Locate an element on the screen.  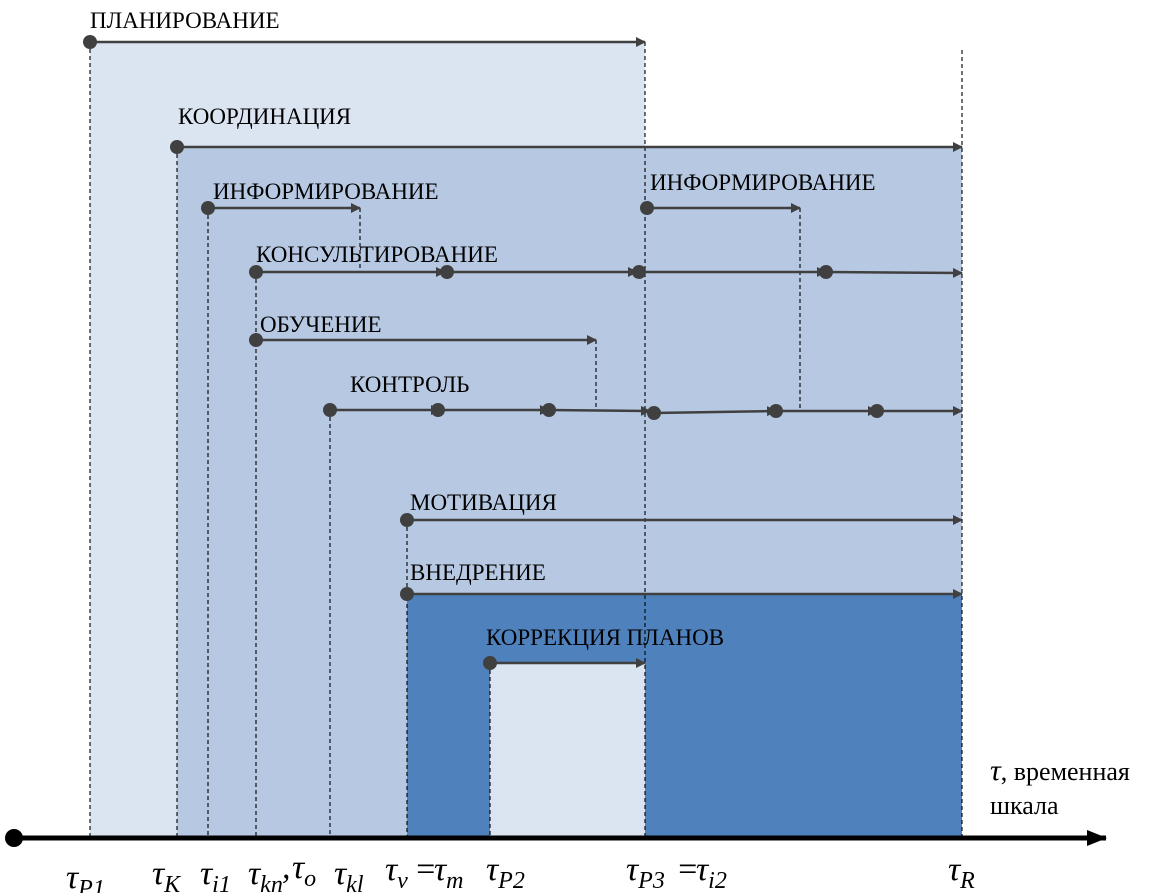
tick-o: τo is located at coordinates (304, 870).